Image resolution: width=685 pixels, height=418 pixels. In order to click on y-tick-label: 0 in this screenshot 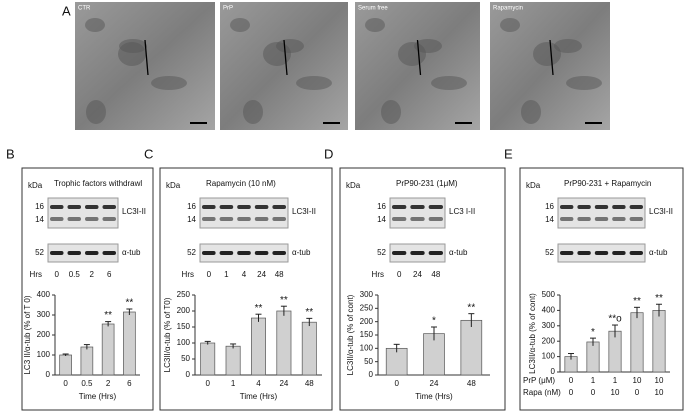, I will do `click(48, 374)`.